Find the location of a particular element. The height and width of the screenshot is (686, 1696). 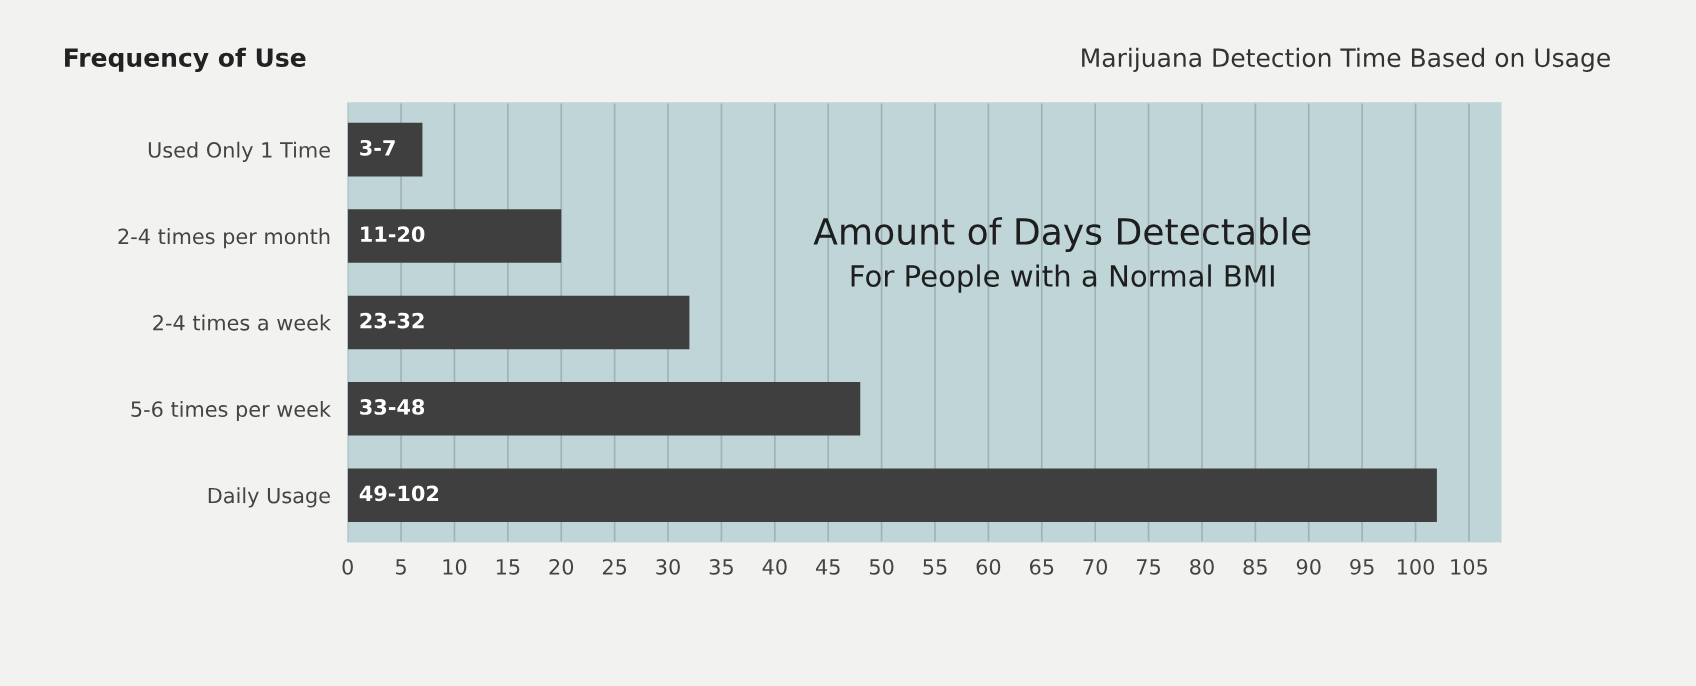

x-tick-label: 35 is located at coordinates (721, 566).